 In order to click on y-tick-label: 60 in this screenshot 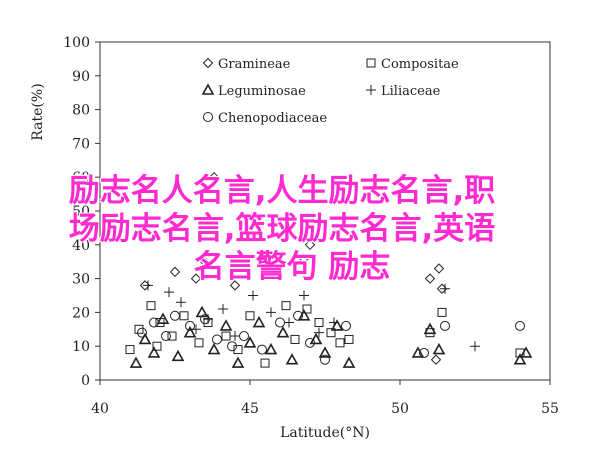, I will do `click(81, 178)`.